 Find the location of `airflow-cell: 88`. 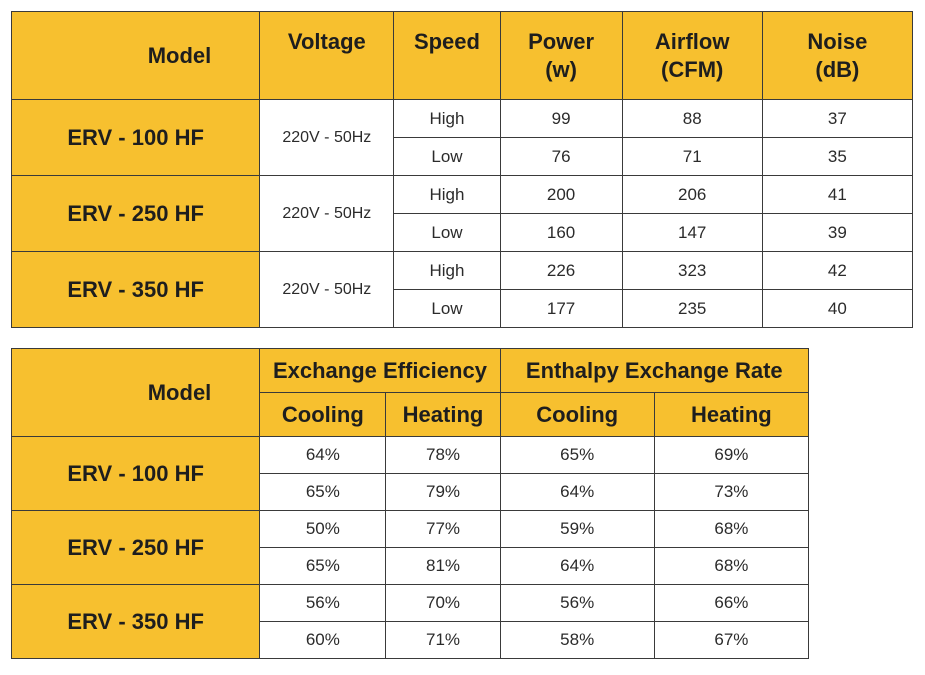

airflow-cell: 88 is located at coordinates (692, 118).